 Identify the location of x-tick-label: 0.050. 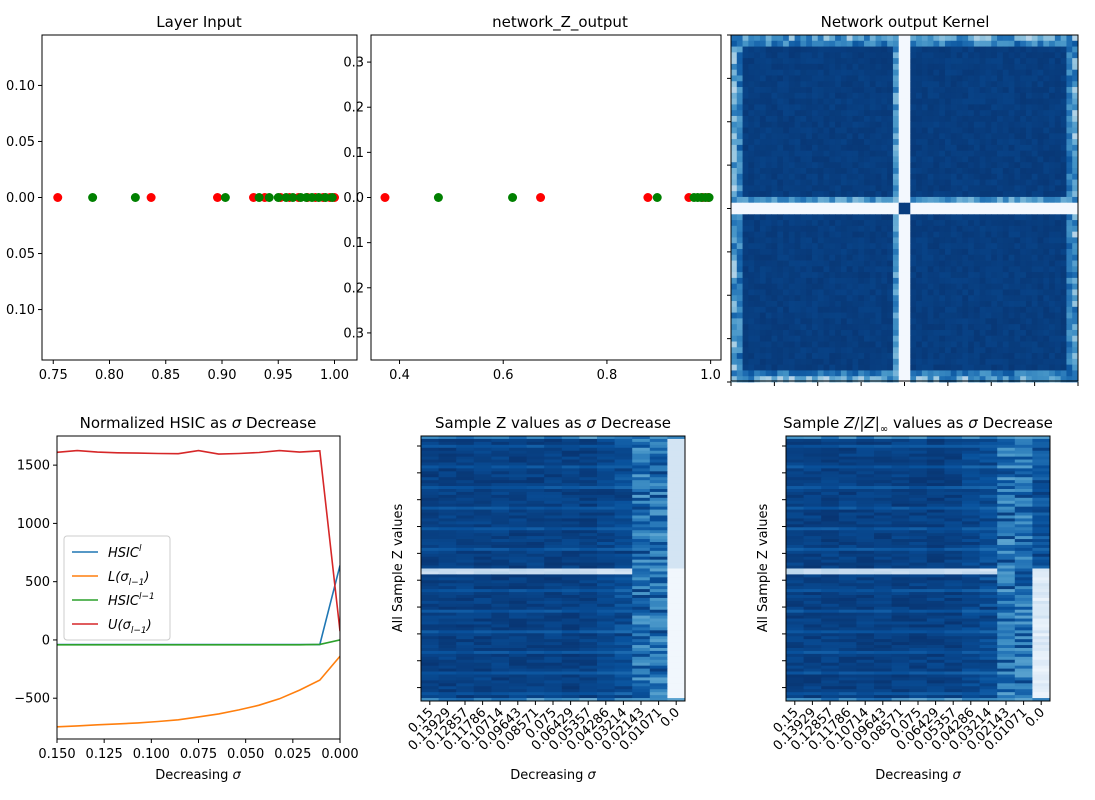
(245, 754).